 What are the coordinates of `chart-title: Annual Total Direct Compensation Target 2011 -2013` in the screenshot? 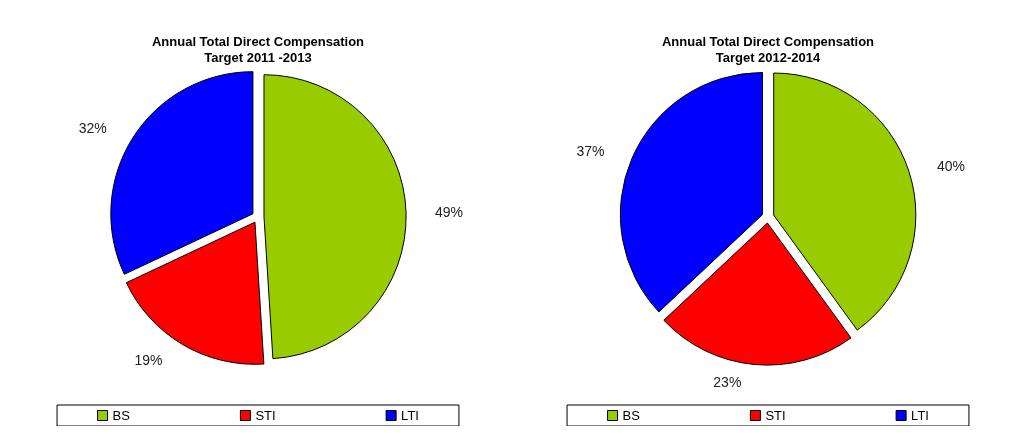 It's located at (258, 49).